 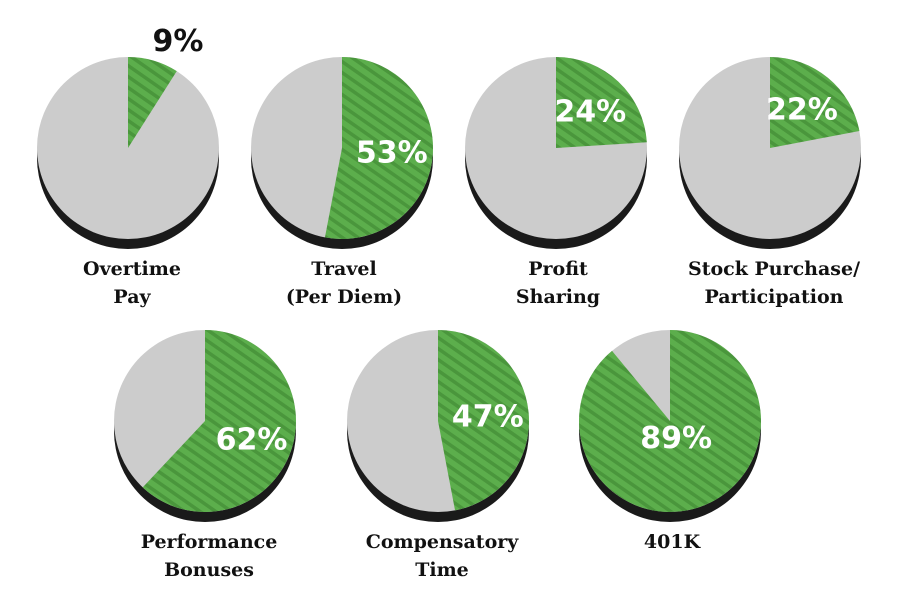 What do you see at coordinates (774, 297) in the screenshot?
I see `pie-category-label-line: Participation` at bounding box center [774, 297].